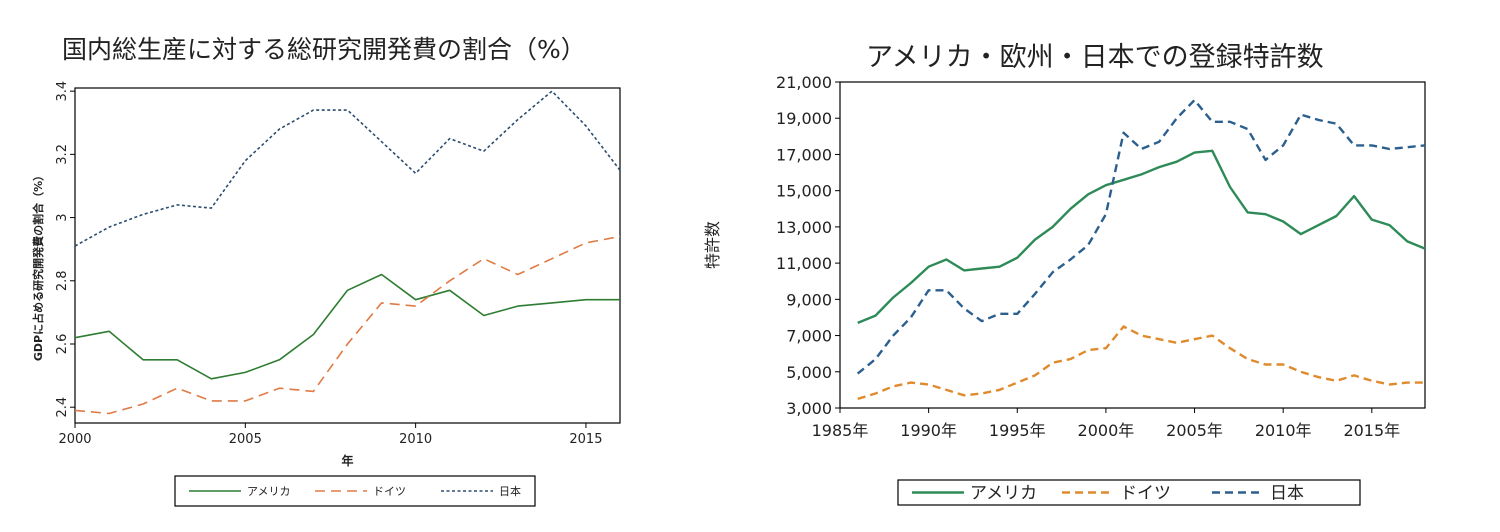 The width and height of the screenshot is (1500, 532). Describe the element at coordinates (1283, 430) in the screenshot. I see `x-tick-label: 2010年` at that location.